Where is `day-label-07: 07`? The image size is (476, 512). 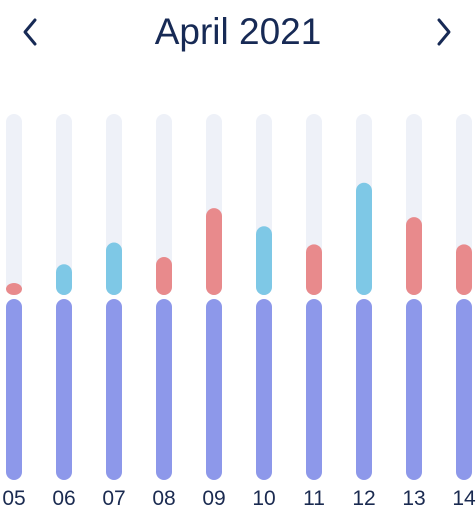 day-label-07: 07 is located at coordinates (113, 498).